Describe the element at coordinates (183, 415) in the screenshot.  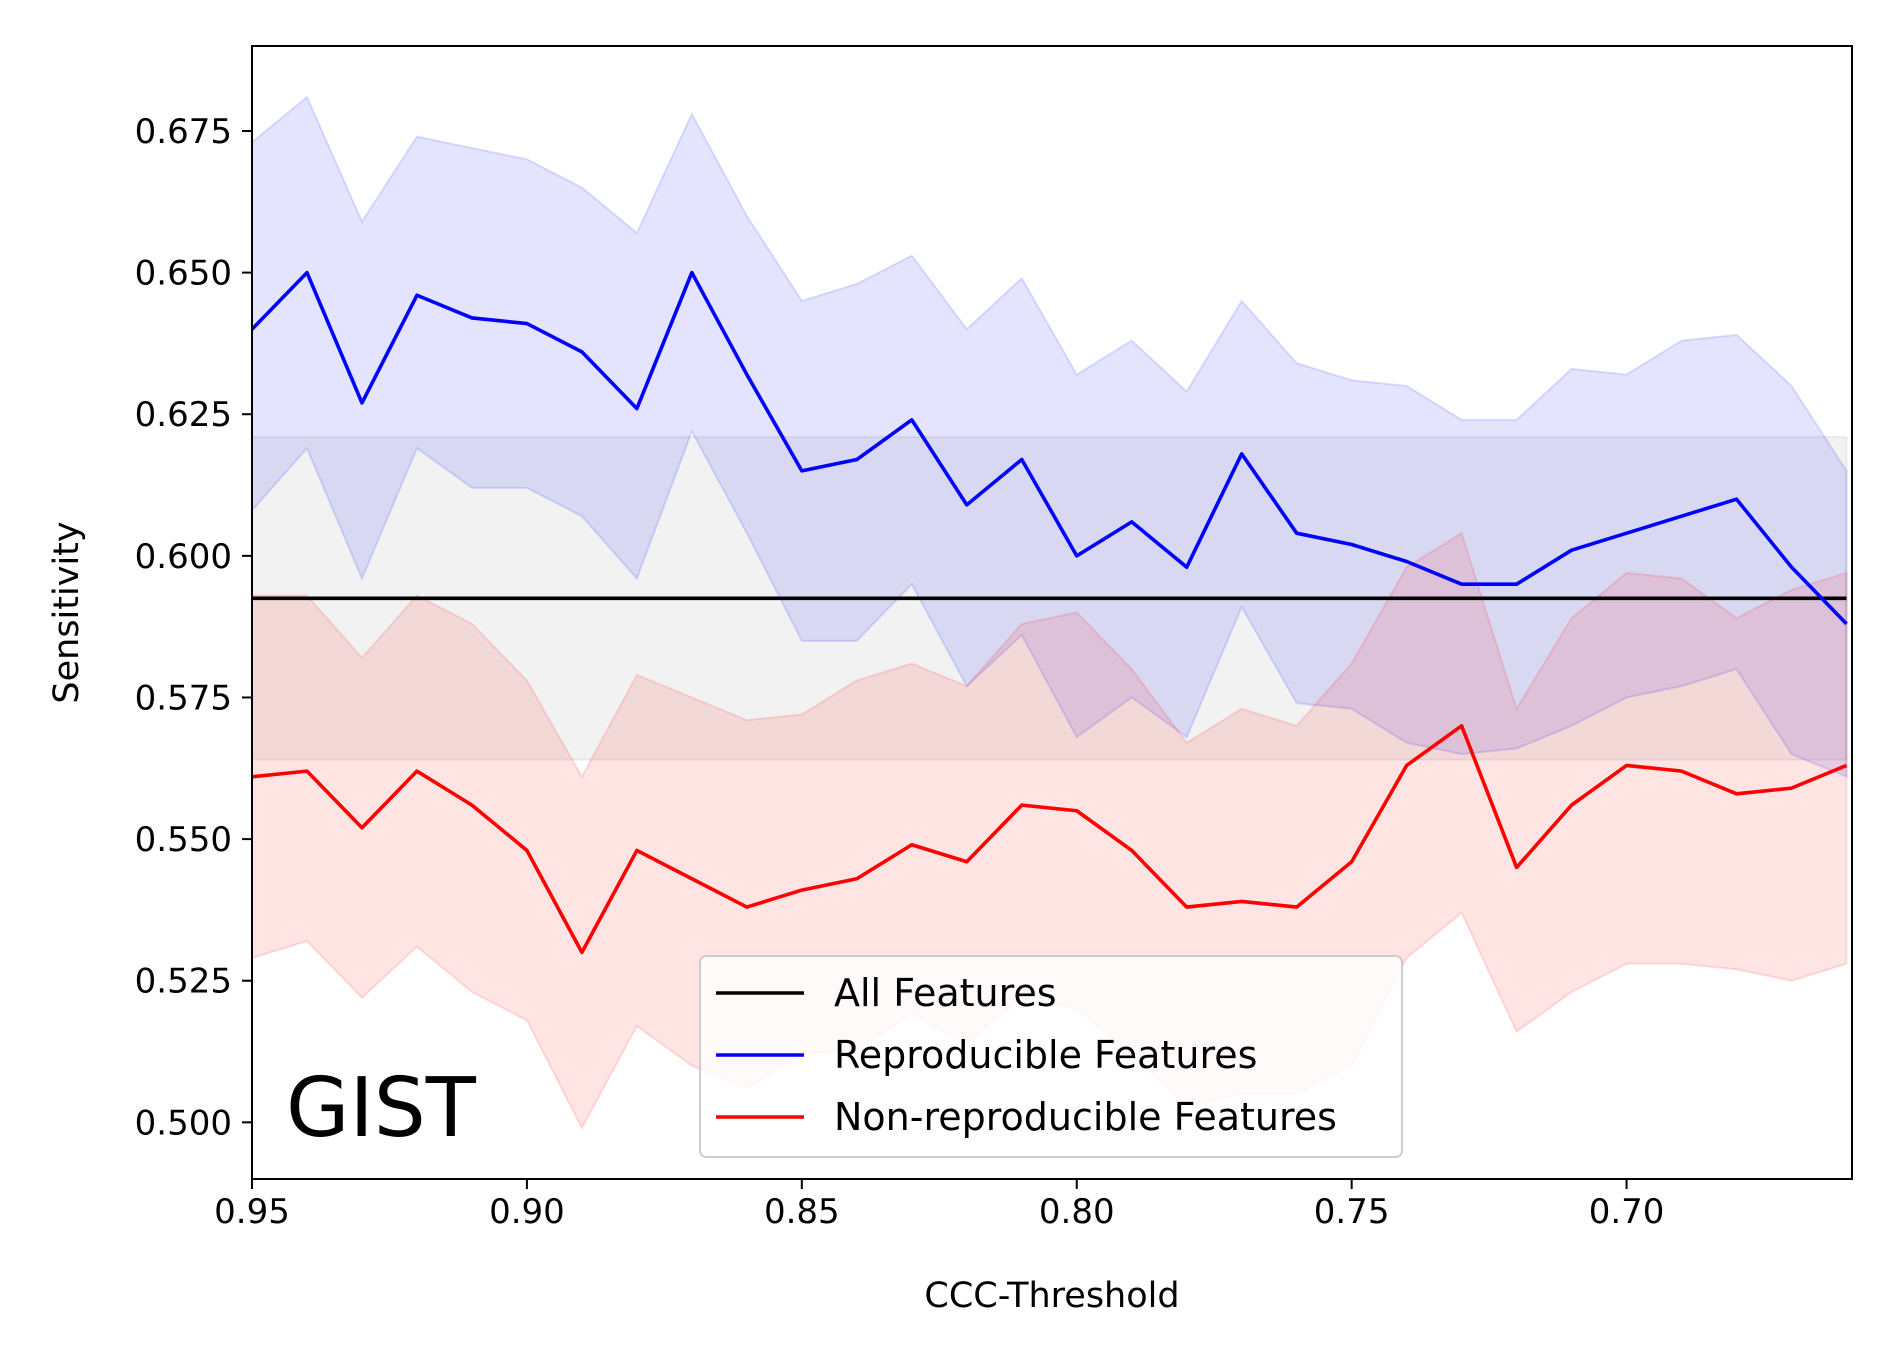
I see `y-tick-label: 0.625` at that location.